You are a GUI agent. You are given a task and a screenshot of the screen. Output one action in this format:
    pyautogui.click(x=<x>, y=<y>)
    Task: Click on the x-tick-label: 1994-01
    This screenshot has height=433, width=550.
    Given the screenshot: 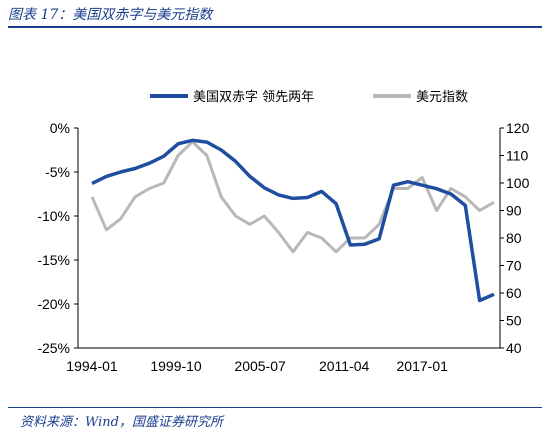 What is the action you would take?
    pyautogui.click(x=92, y=366)
    